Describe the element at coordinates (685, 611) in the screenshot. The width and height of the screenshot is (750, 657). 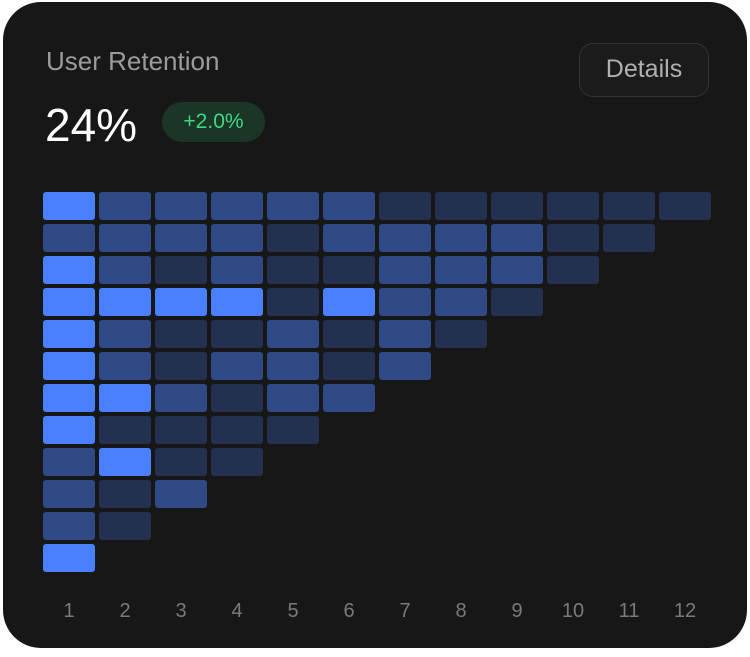
I see `x-tick-label: 12` at that location.